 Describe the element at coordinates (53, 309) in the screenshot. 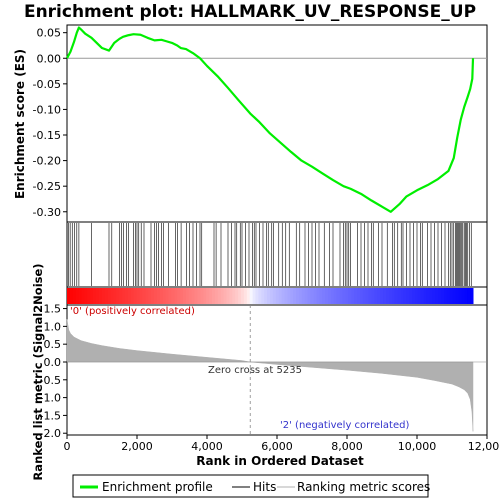

I see `metric-y-tick-label: 1.5` at that location.